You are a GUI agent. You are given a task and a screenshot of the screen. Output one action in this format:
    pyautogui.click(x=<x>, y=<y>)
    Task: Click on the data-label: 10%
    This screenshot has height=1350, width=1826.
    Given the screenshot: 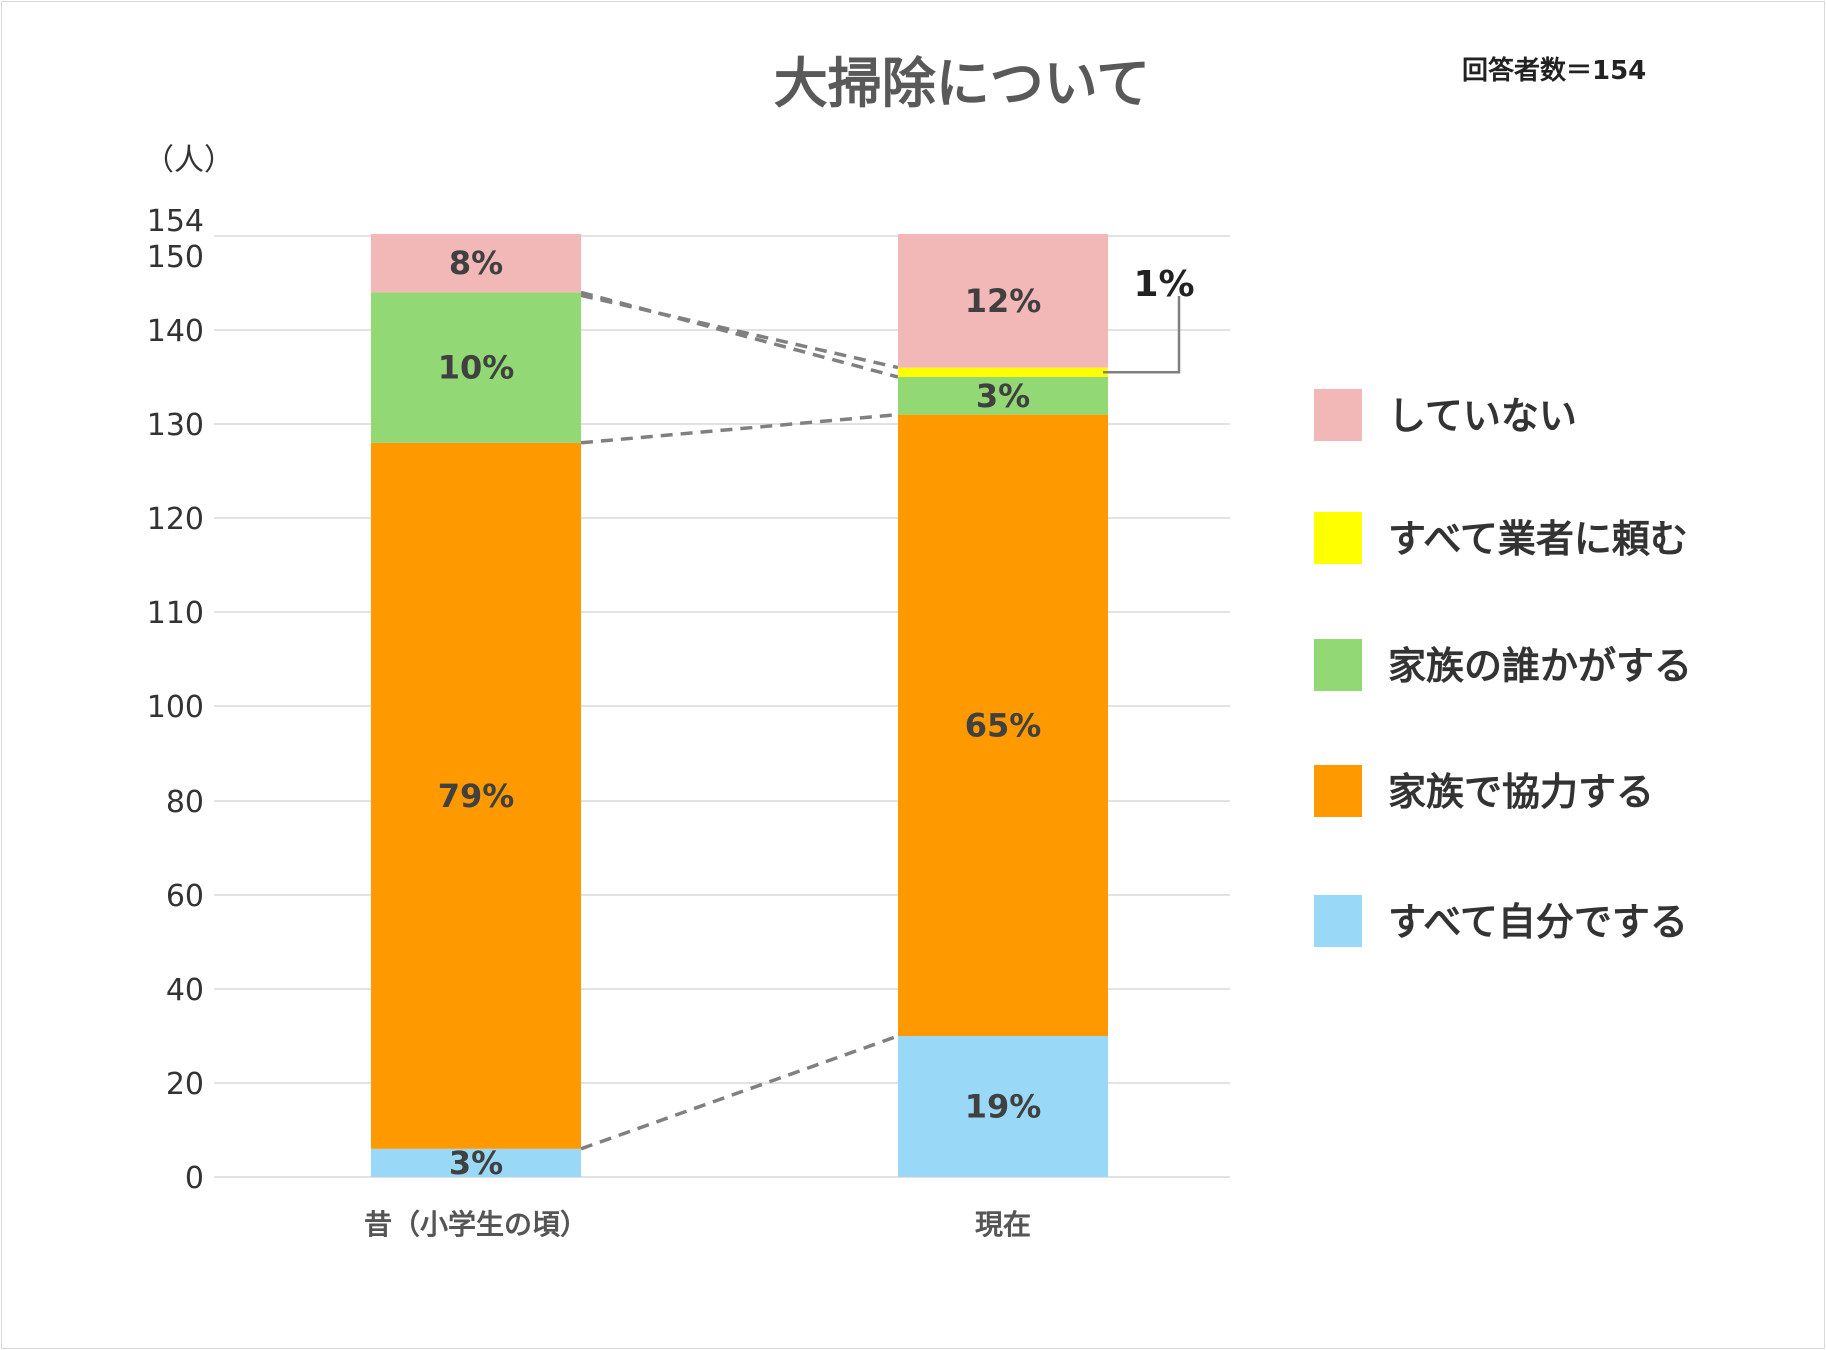 What is the action you would take?
    pyautogui.click(x=476, y=368)
    